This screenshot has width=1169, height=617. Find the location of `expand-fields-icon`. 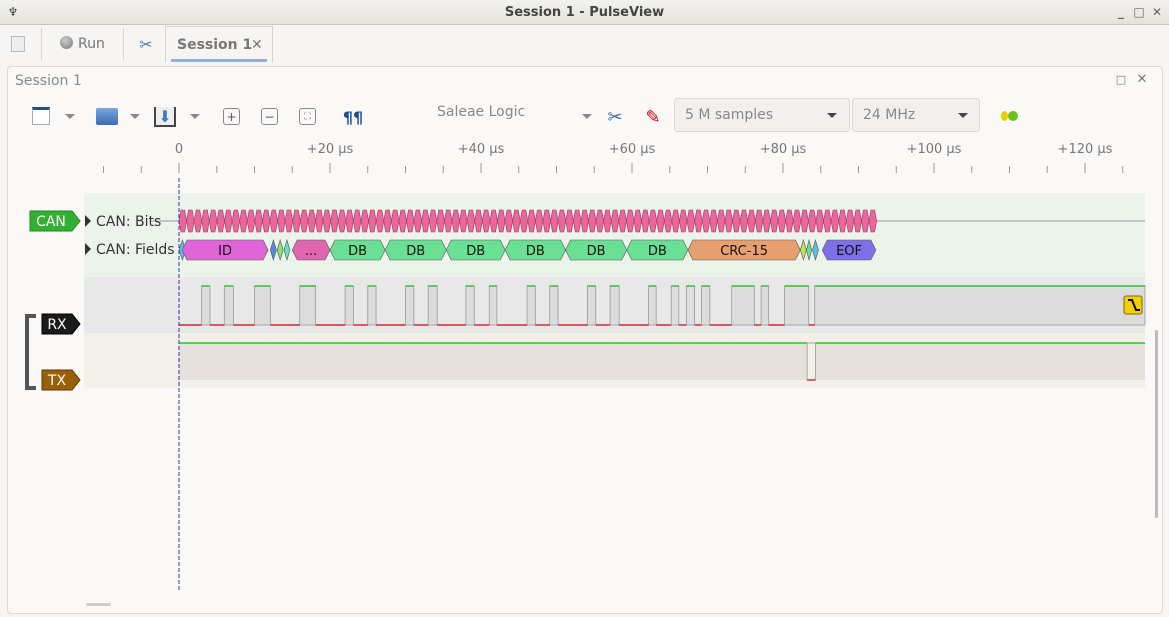

expand-fields-icon is located at coordinates (88, 249).